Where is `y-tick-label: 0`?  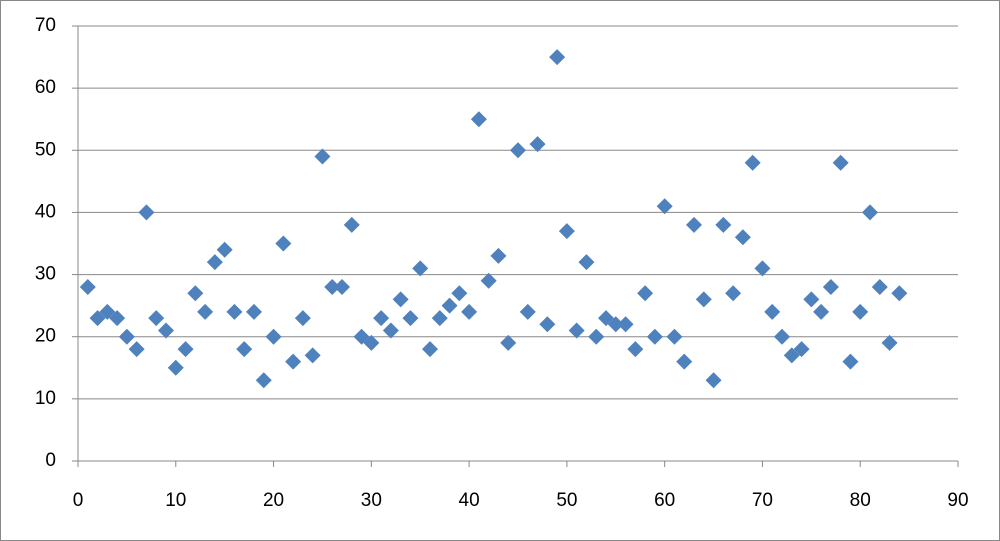
y-tick-label: 0 is located at coordinates (50, 460).